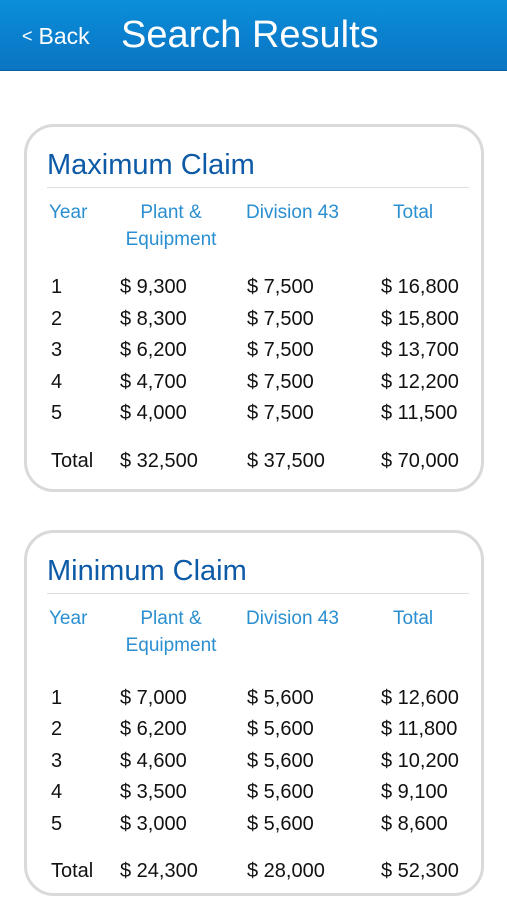 Image resolution: width=507 pixels, height=900 pixels. What do you see at coordinates (159, 461) in the screenshot?
I see `cell-plant: $ 32,500` at bounding box center [159, 461].